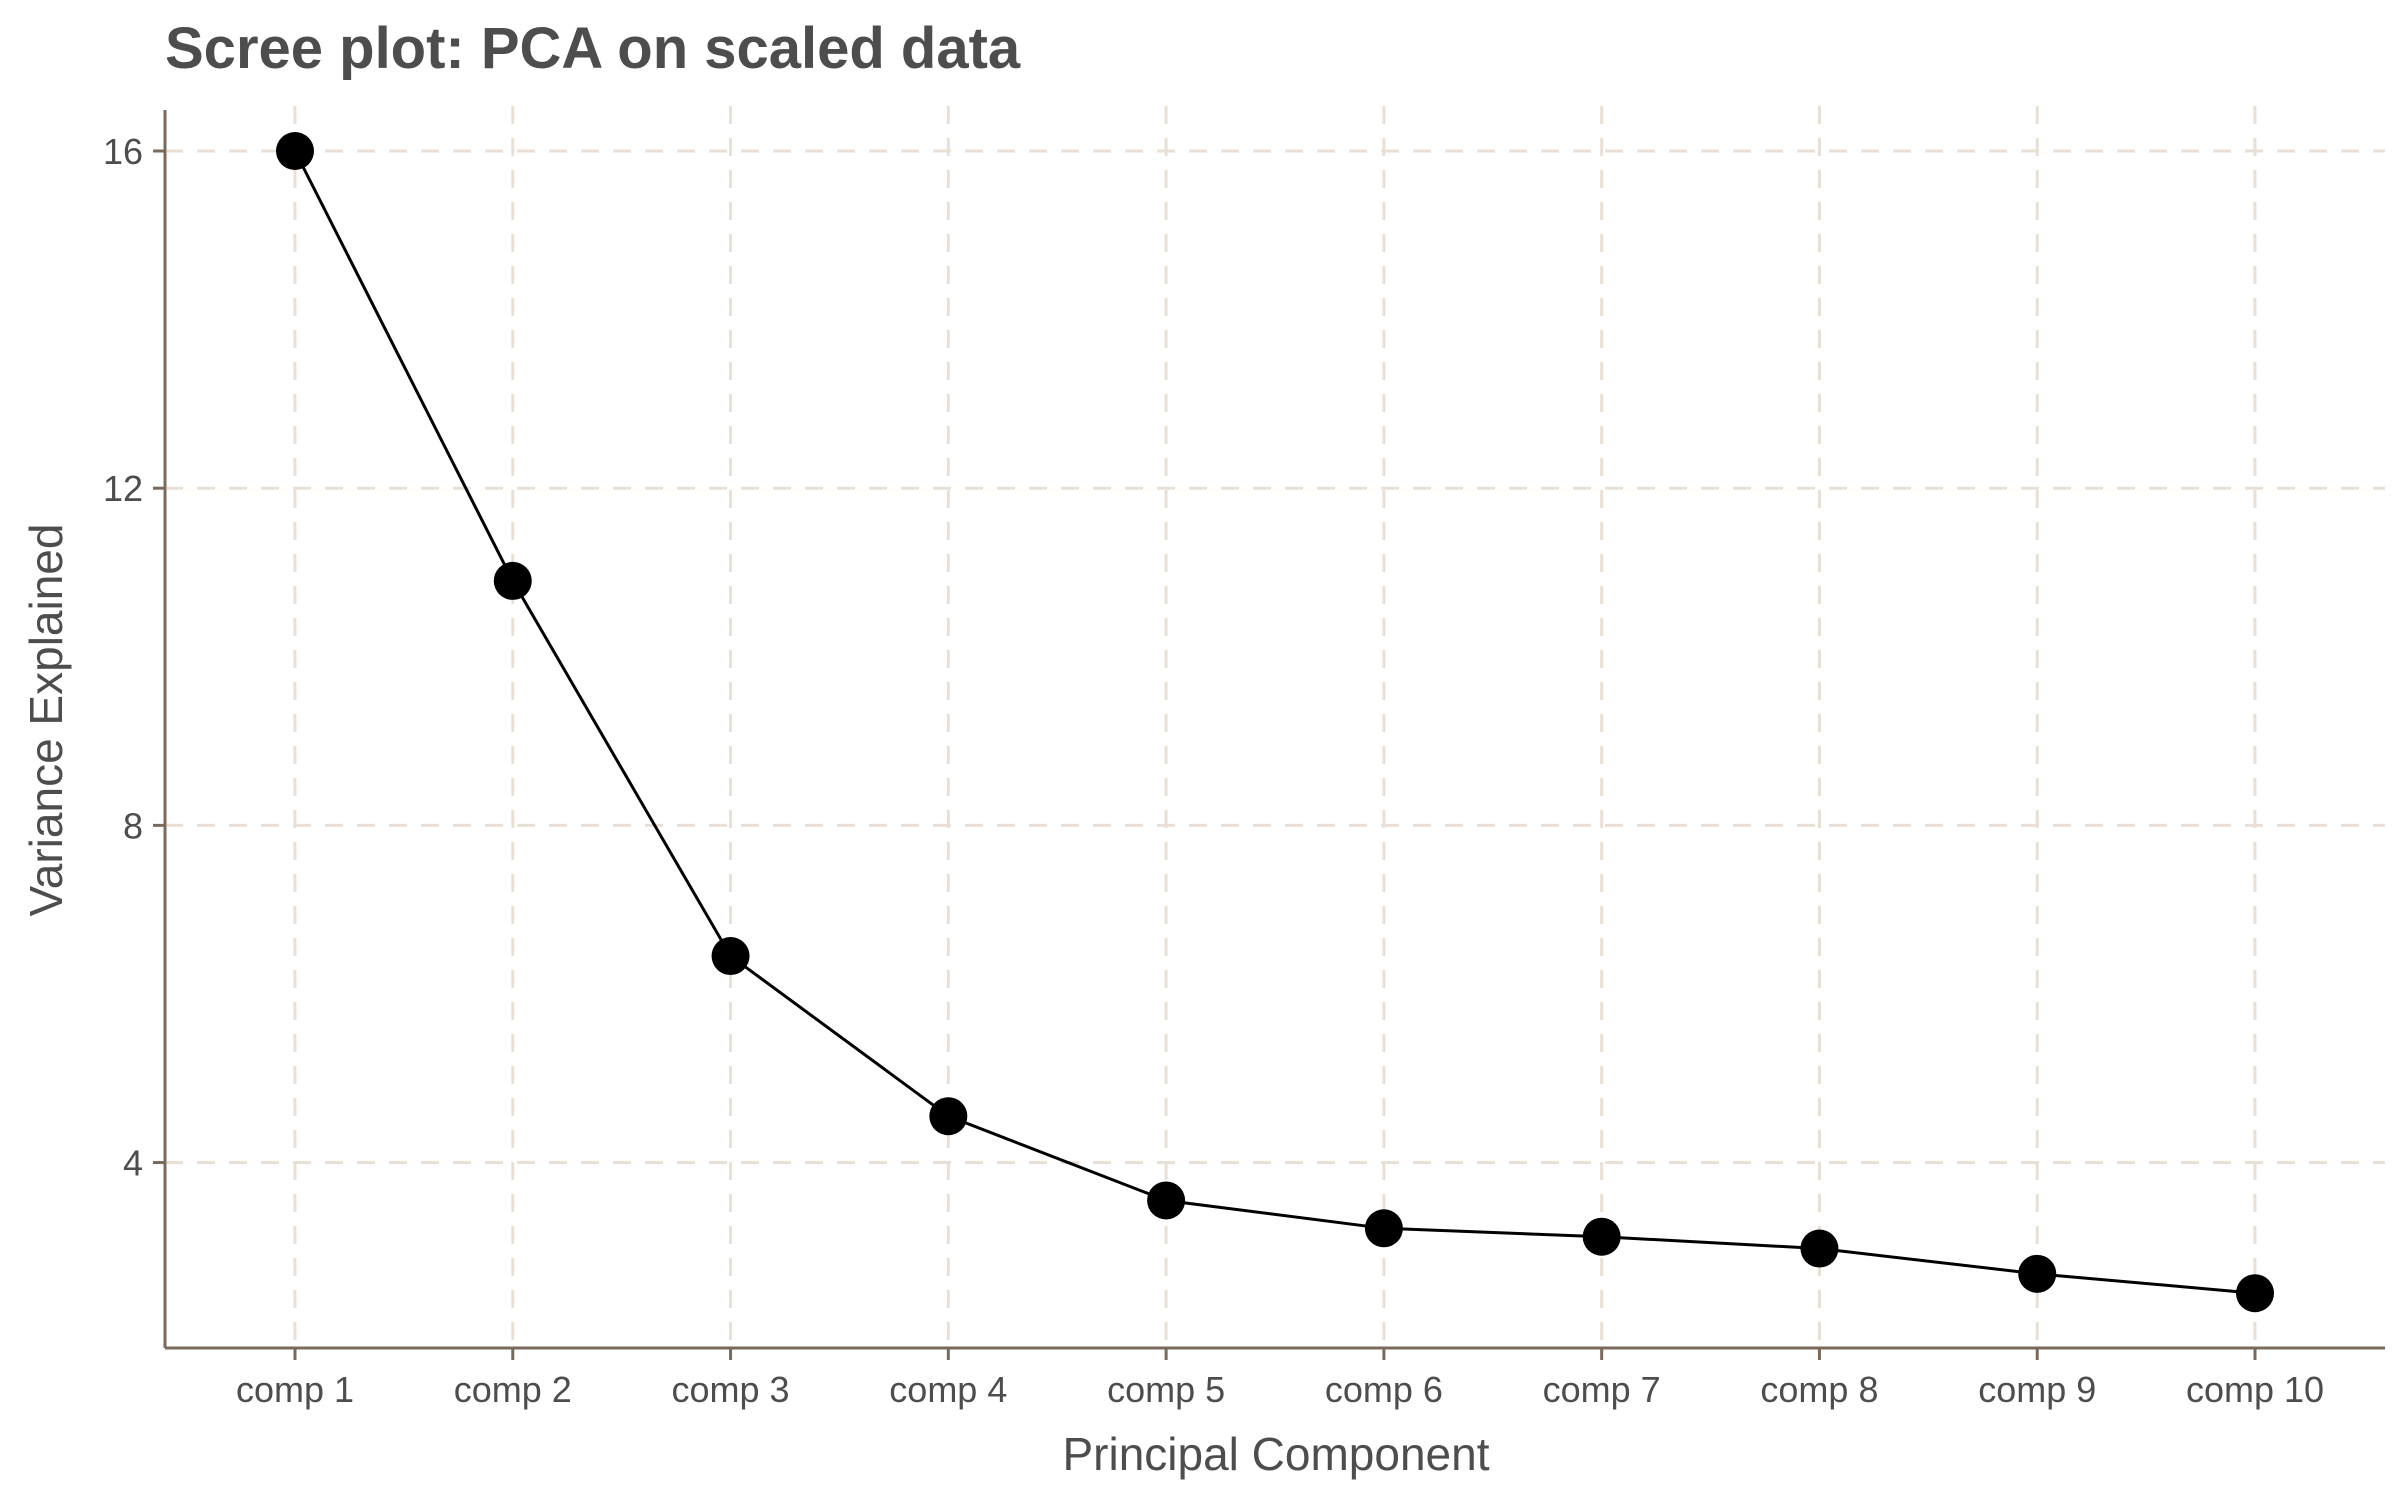 The image size is (2400, 1505). I want to click on y-axis-title: Variance Explained, so click(46, 720).